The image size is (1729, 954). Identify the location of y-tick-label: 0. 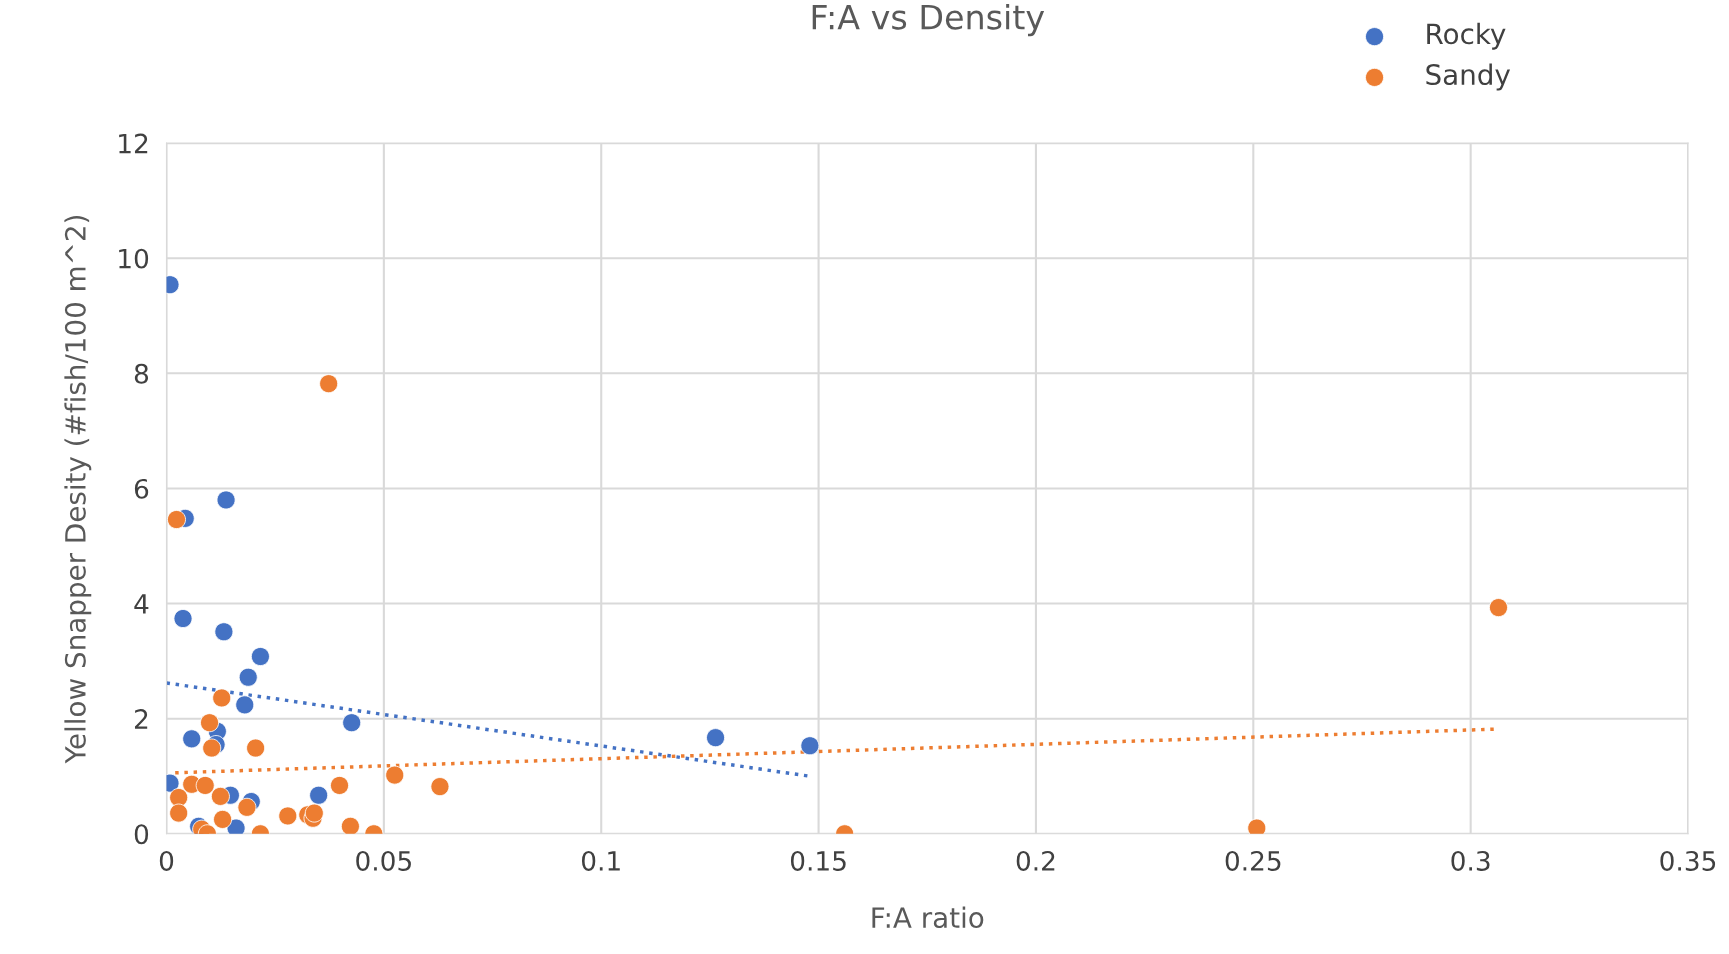
(141, 834).